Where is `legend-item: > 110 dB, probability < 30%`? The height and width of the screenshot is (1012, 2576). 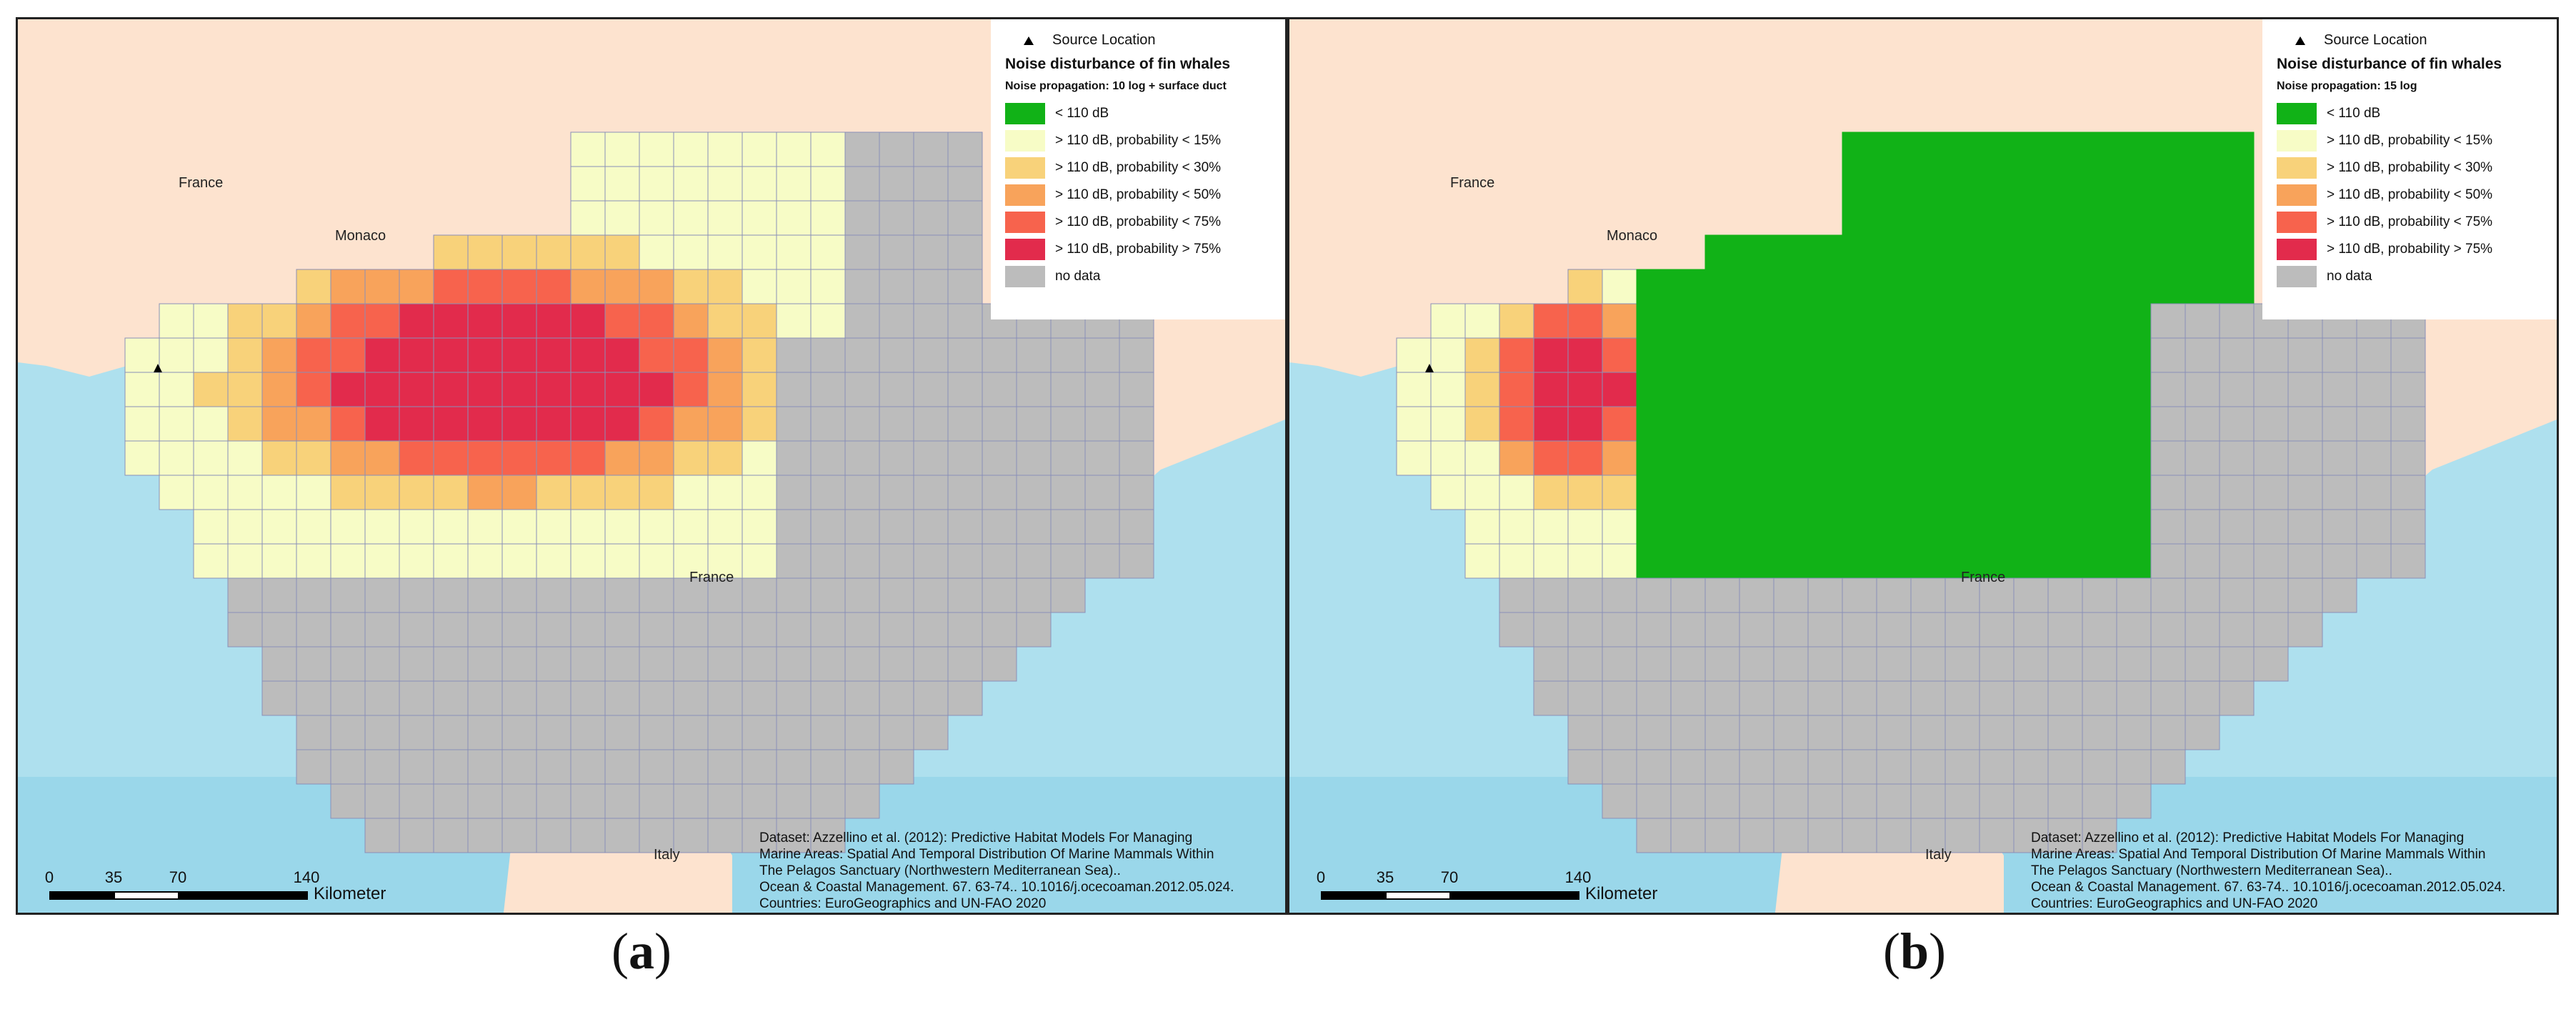 legend-item: > 110 dB, probability < 30% is located at coordinates (1138, 168).